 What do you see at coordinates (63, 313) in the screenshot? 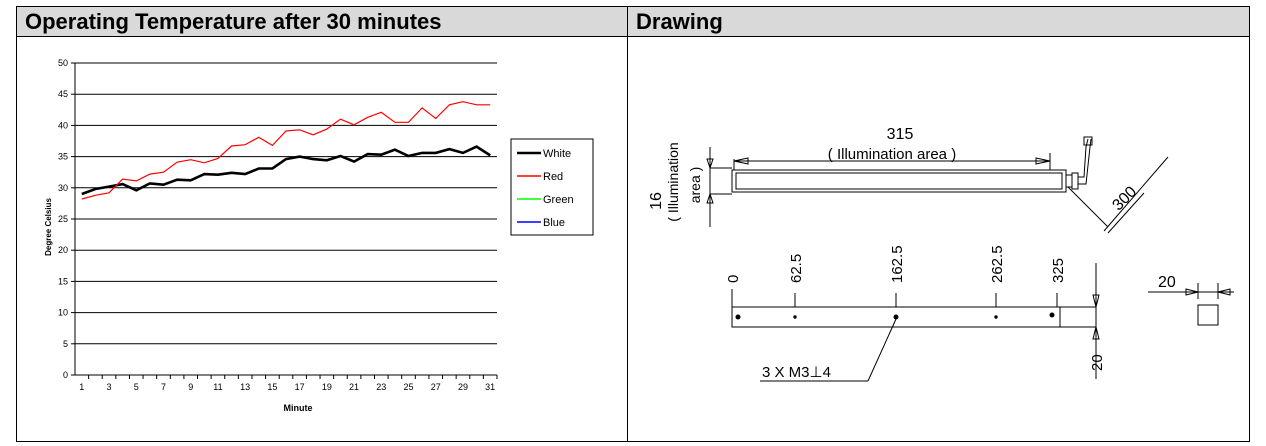
I see `y-tick-label: 10` at bounding box center [63, 313].